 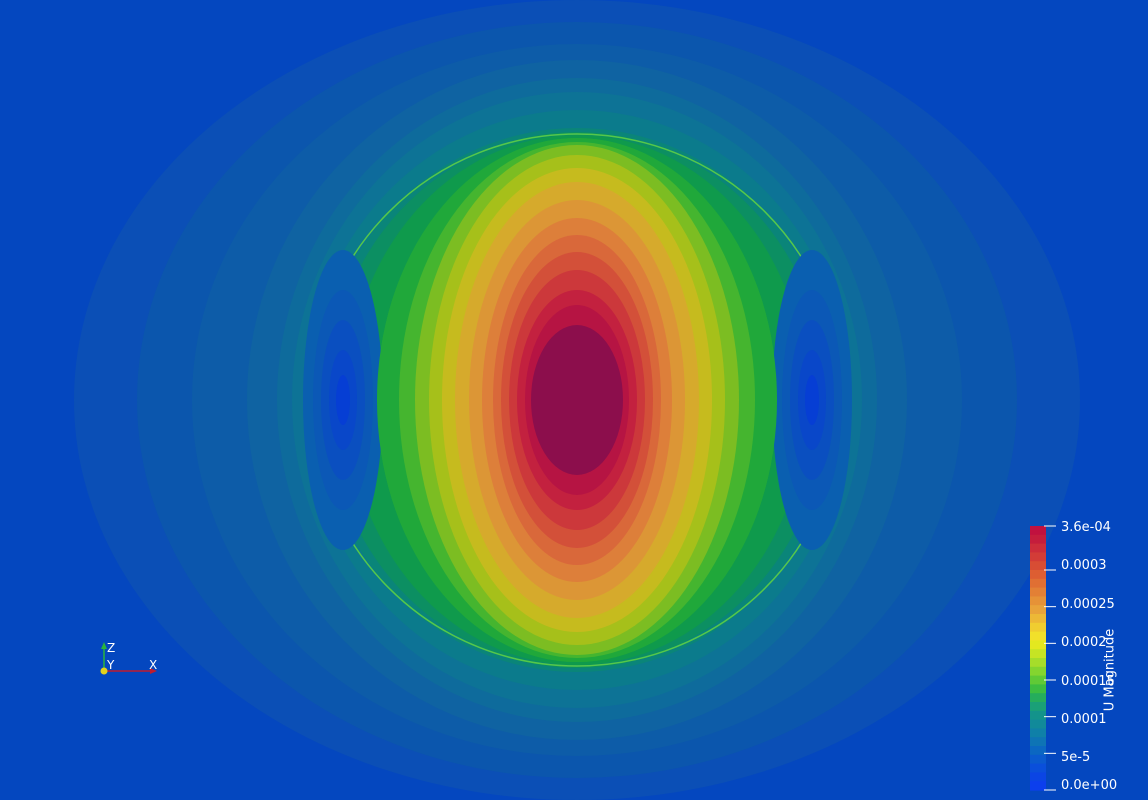 What do you see at coordinates (1086, 527) in the screenshot?
I see `legend-tick-max: 3.6e-04` at bounding box center [1086, 527].